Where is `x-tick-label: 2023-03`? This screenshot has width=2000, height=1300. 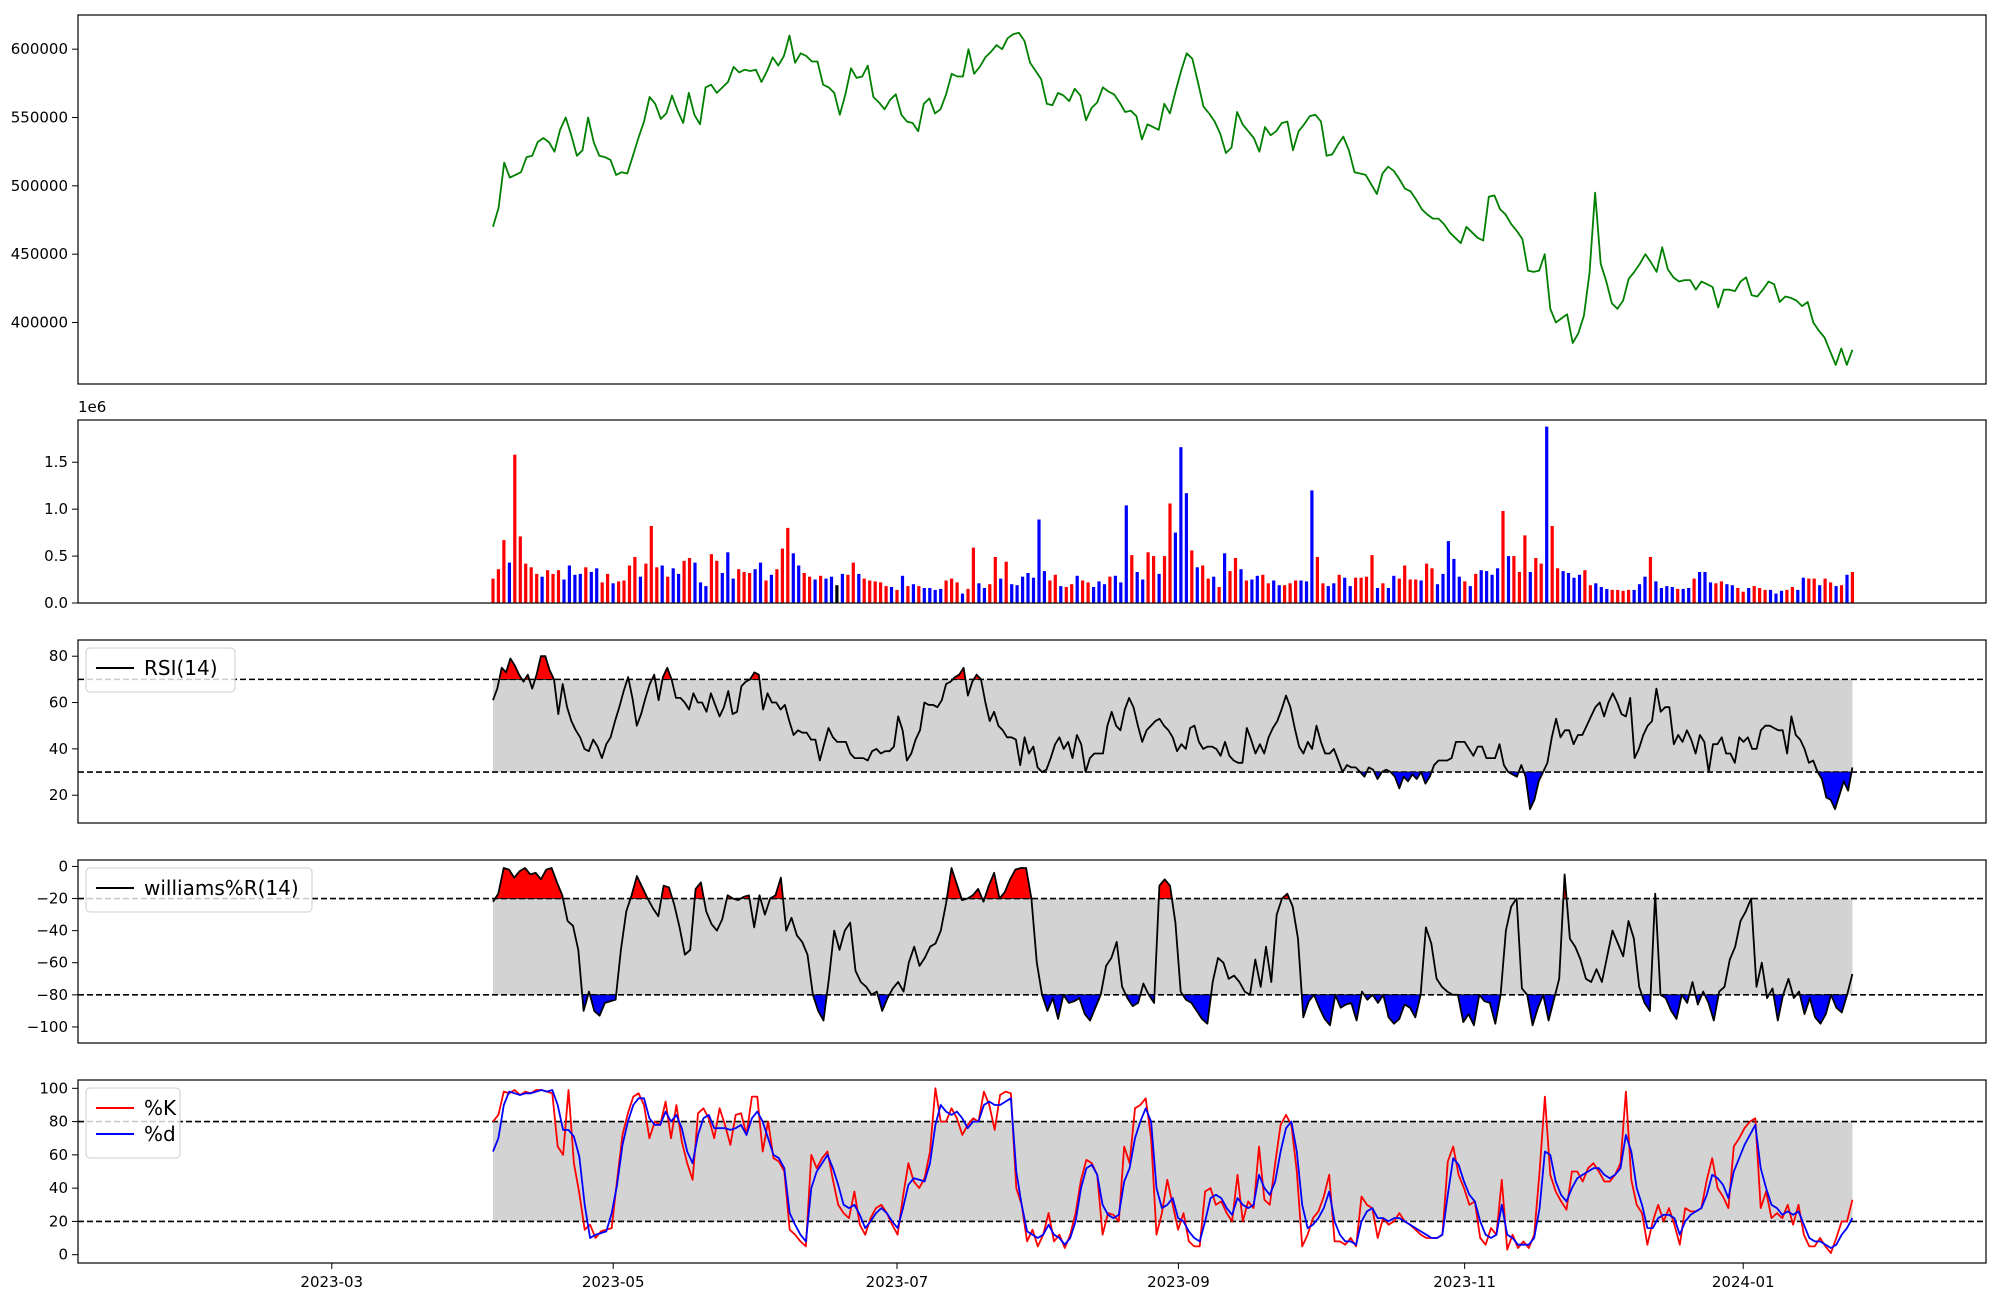 x-tick-label: 2023-03 is located at coordinates (331, 1282).